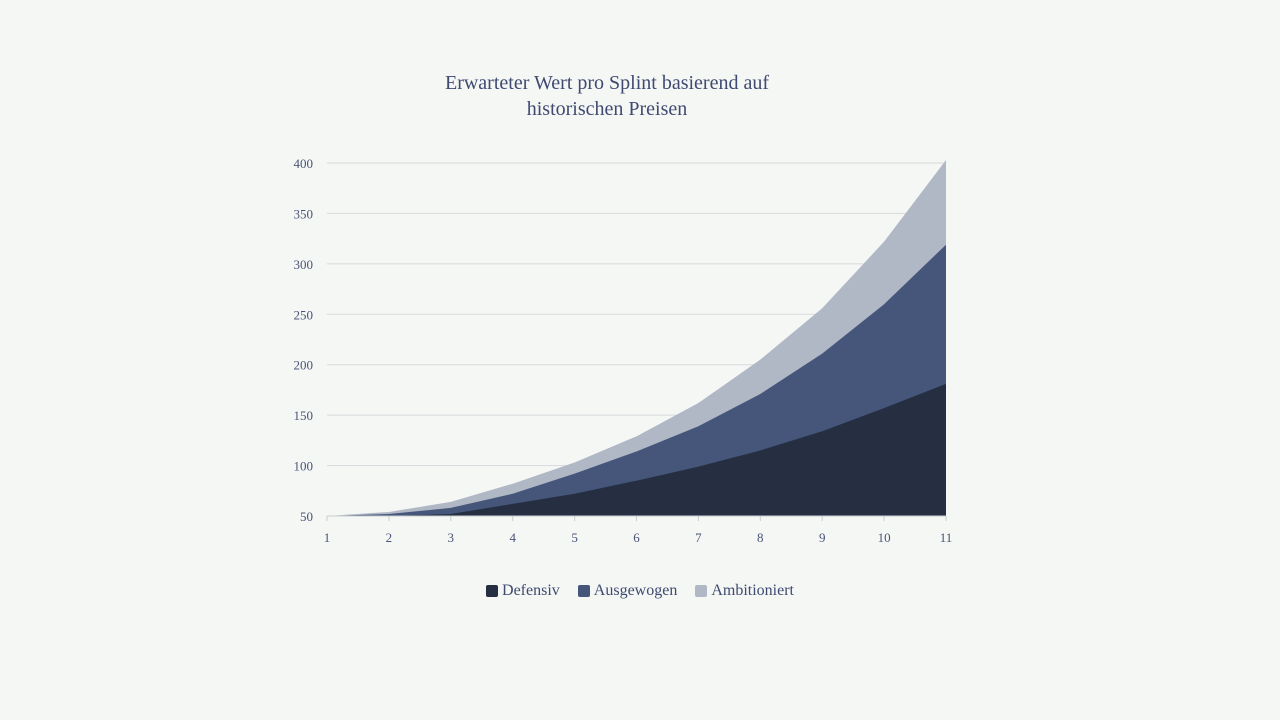  Describe the element at coordinates (698, 537) in the screenshot. I see `x-tick-label: 7` at that location.